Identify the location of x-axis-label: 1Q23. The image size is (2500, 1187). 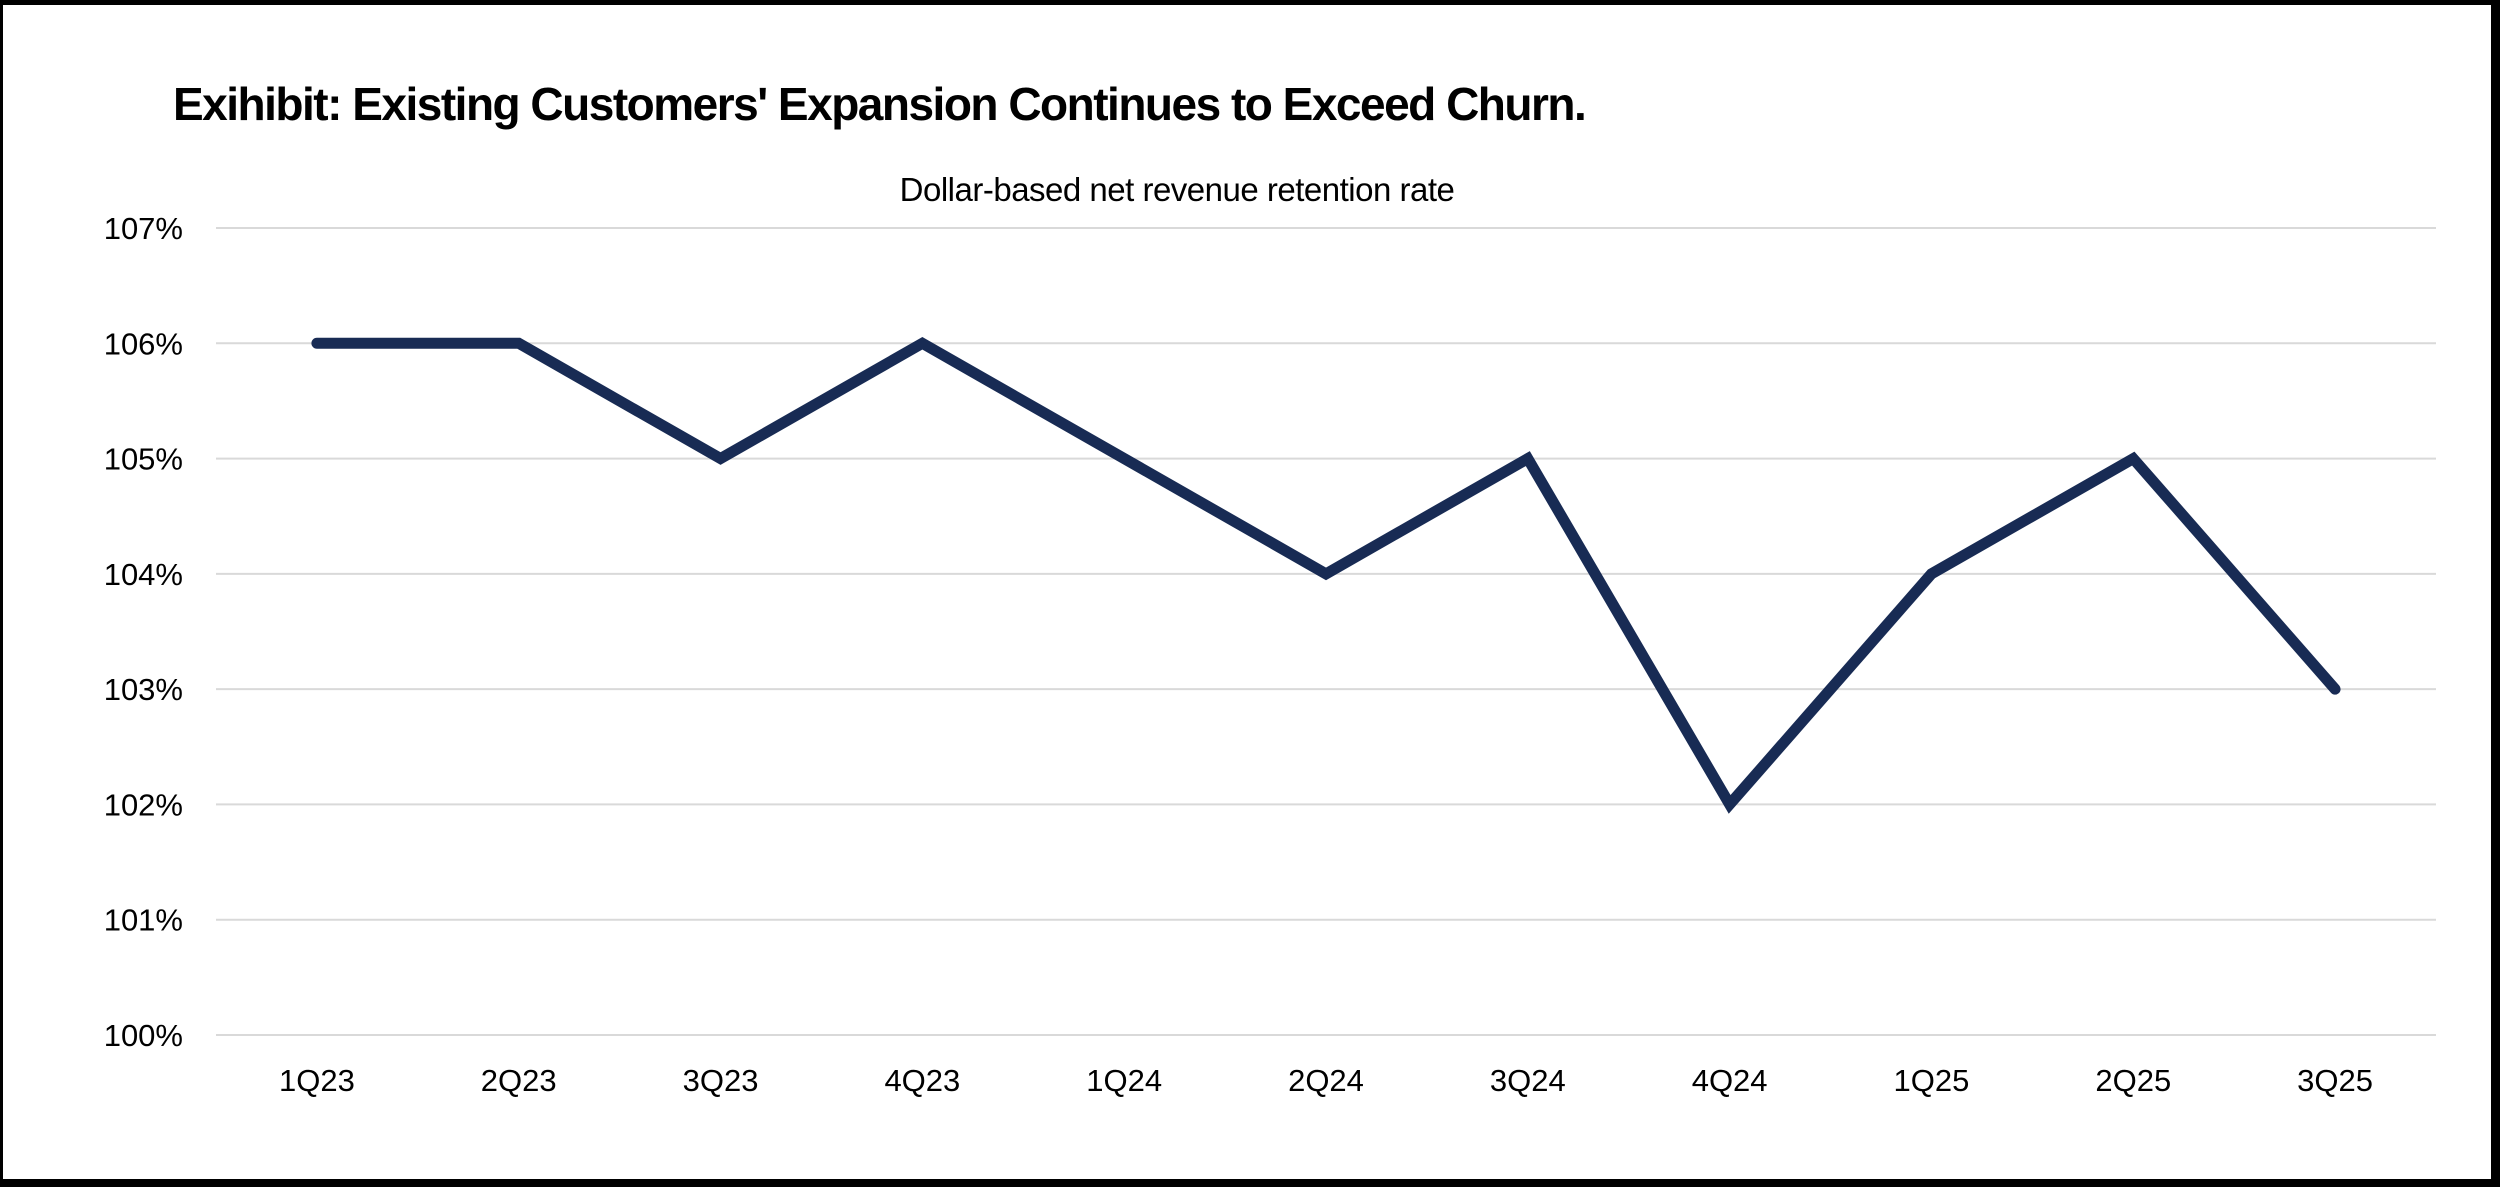
(317, 1080).